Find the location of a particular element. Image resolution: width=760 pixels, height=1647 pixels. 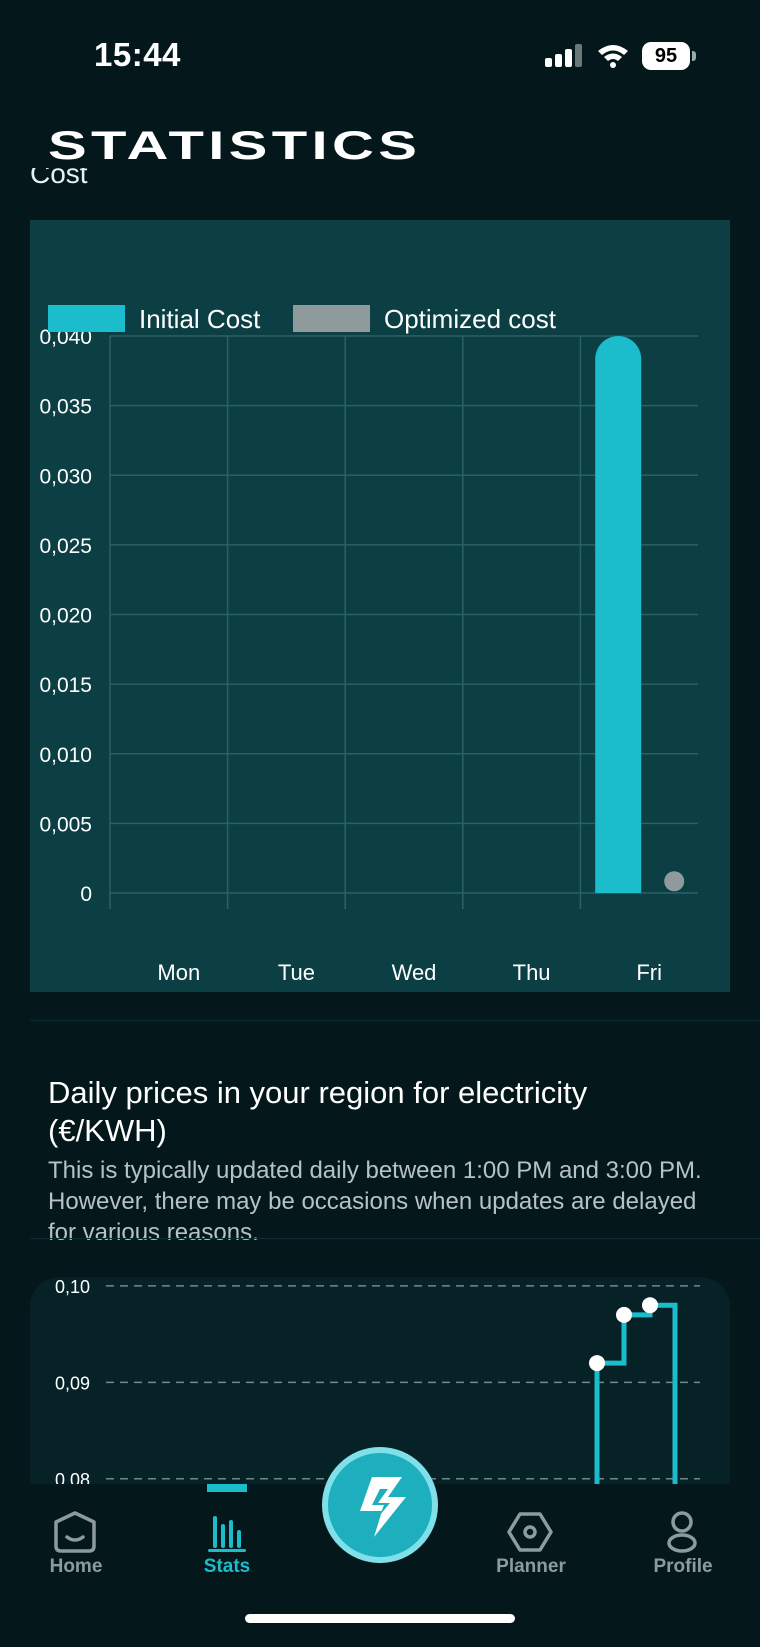

y-tick-label: 0,10 is located at coordinates (72, 1287).